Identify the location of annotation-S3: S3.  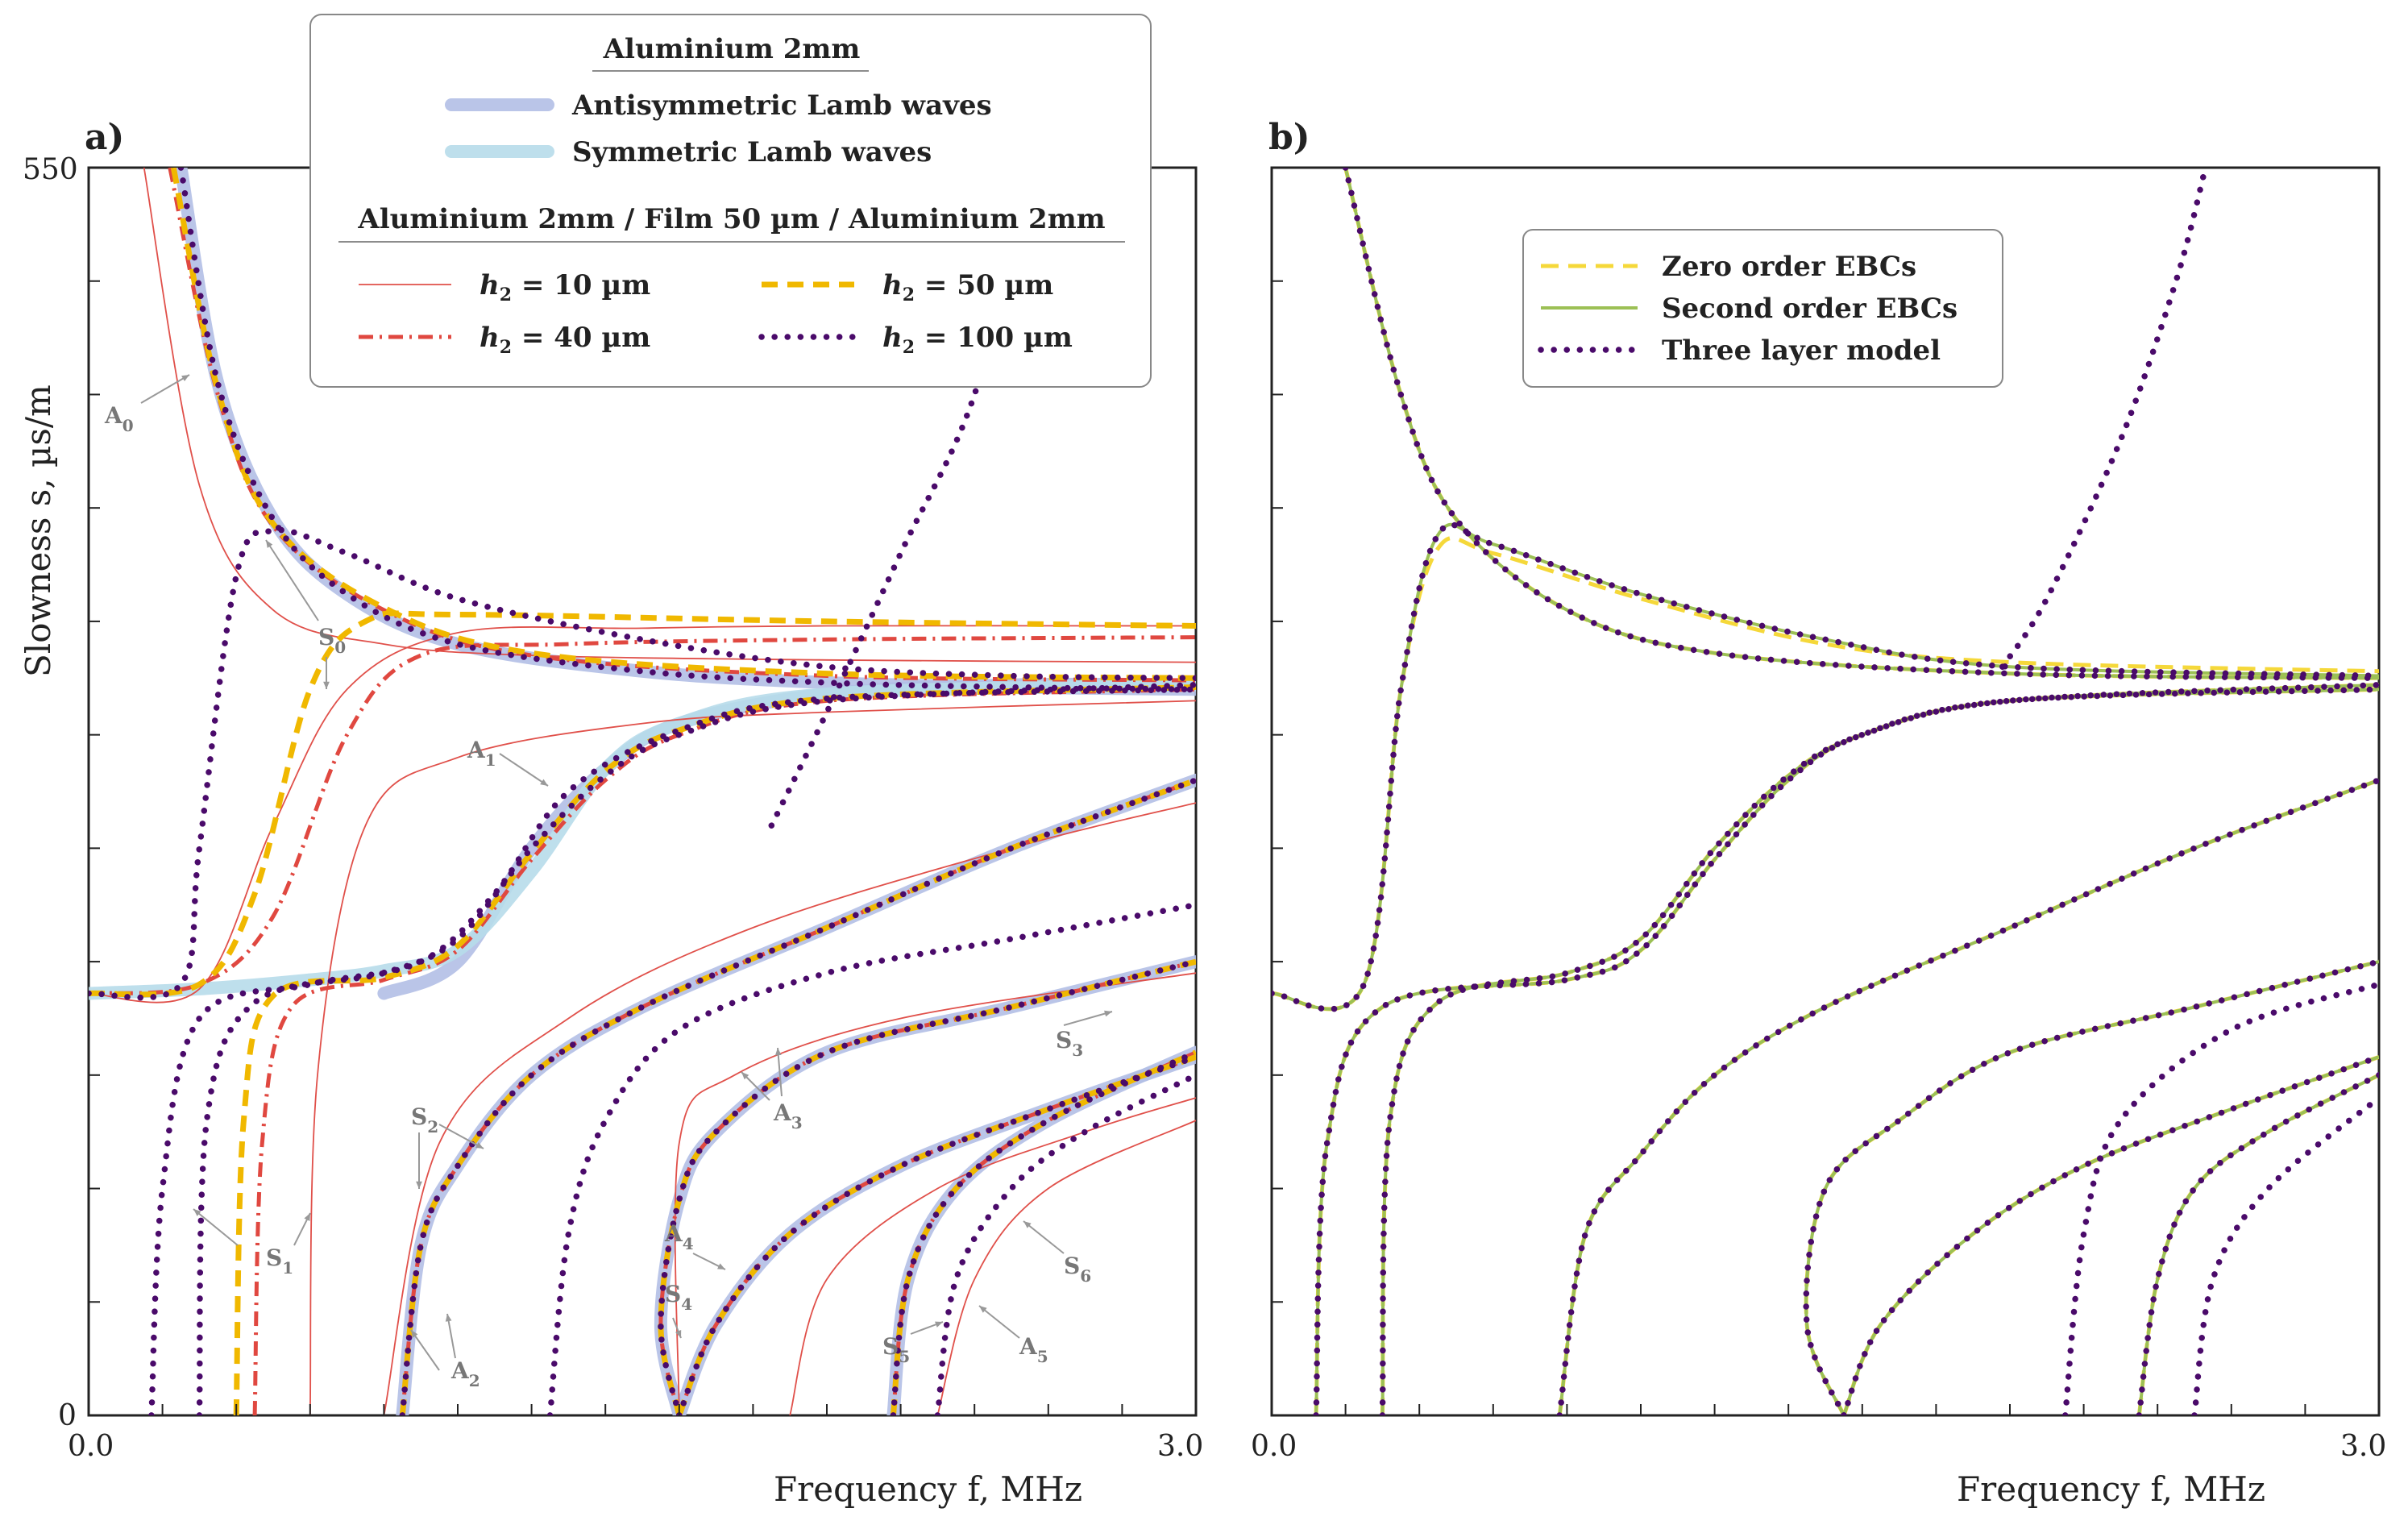
(1069, 1043).